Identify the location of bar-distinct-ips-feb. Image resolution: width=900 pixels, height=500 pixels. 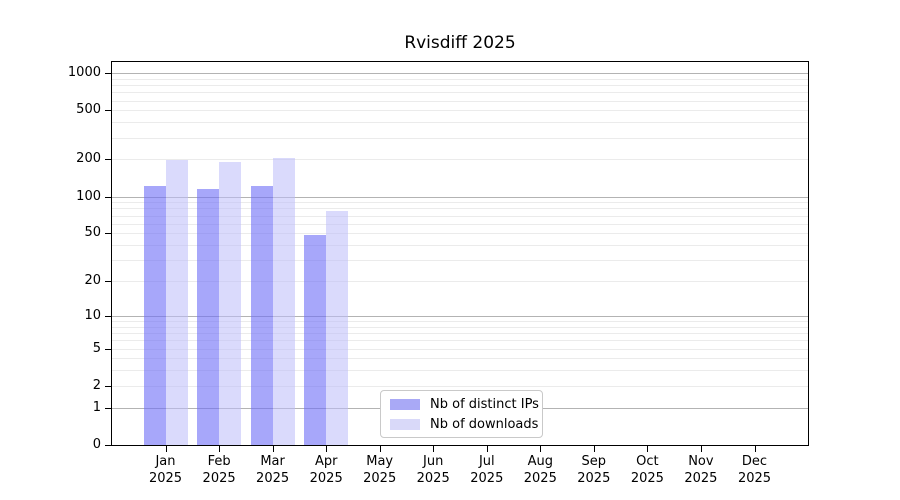
(208, 316).